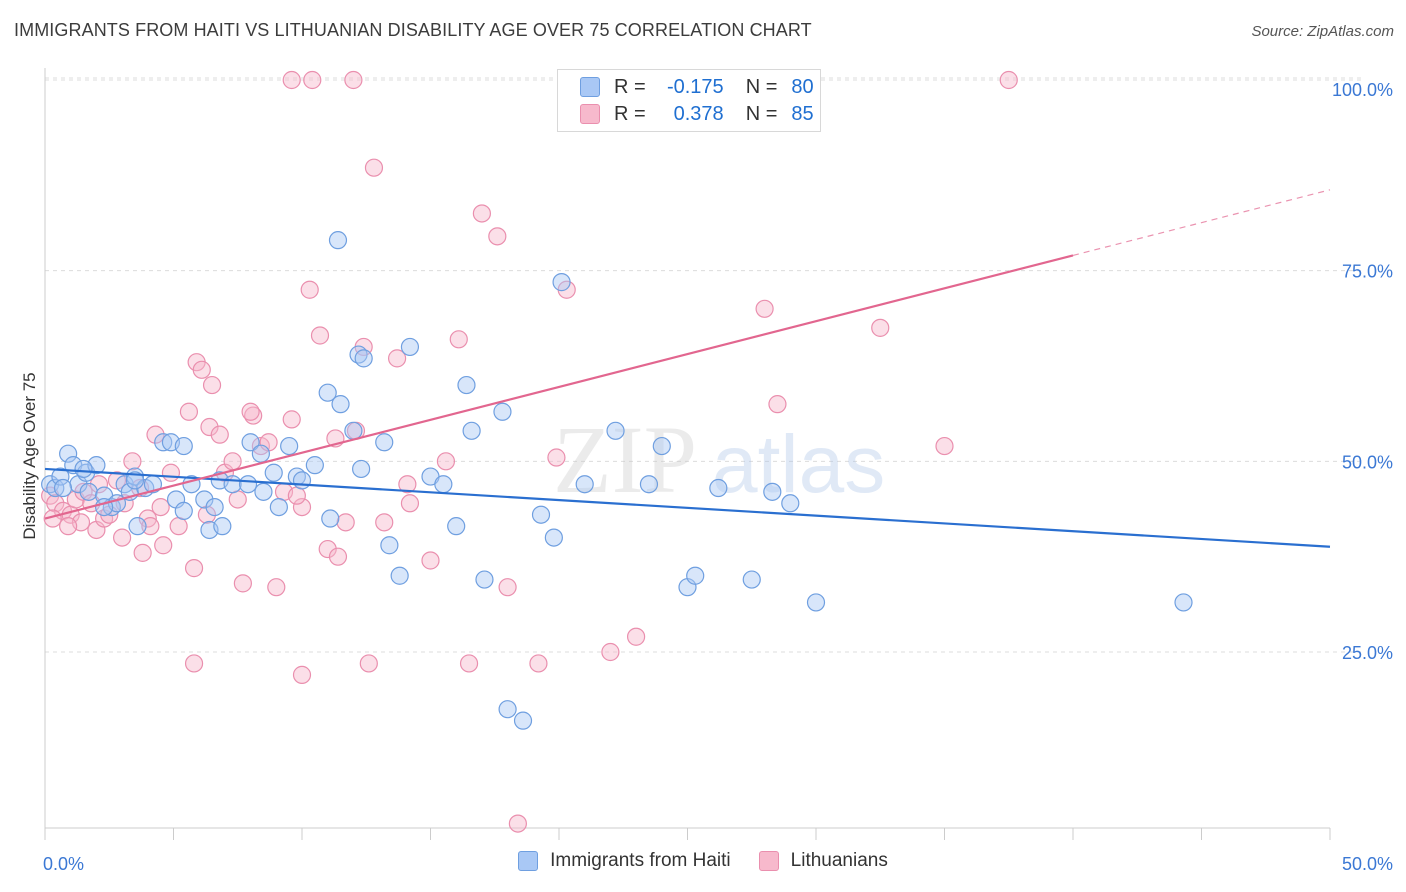 The width and height of the screenshot is (1406, 892). I want to click on series-legend: Immigrants from Haiti Lithuanians, so click(703, 861).